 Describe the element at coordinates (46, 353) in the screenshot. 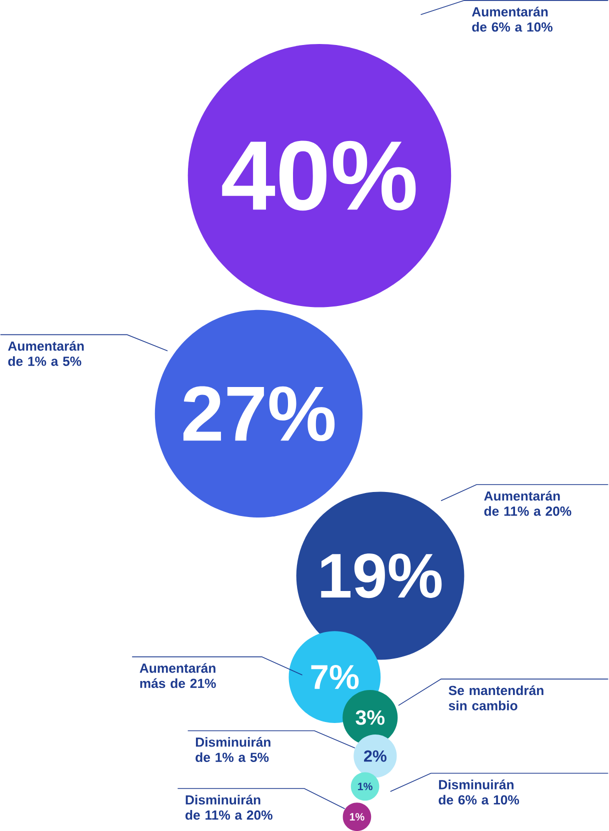

I see `category-label: Aumentarán de 1% a 5%` at that location.